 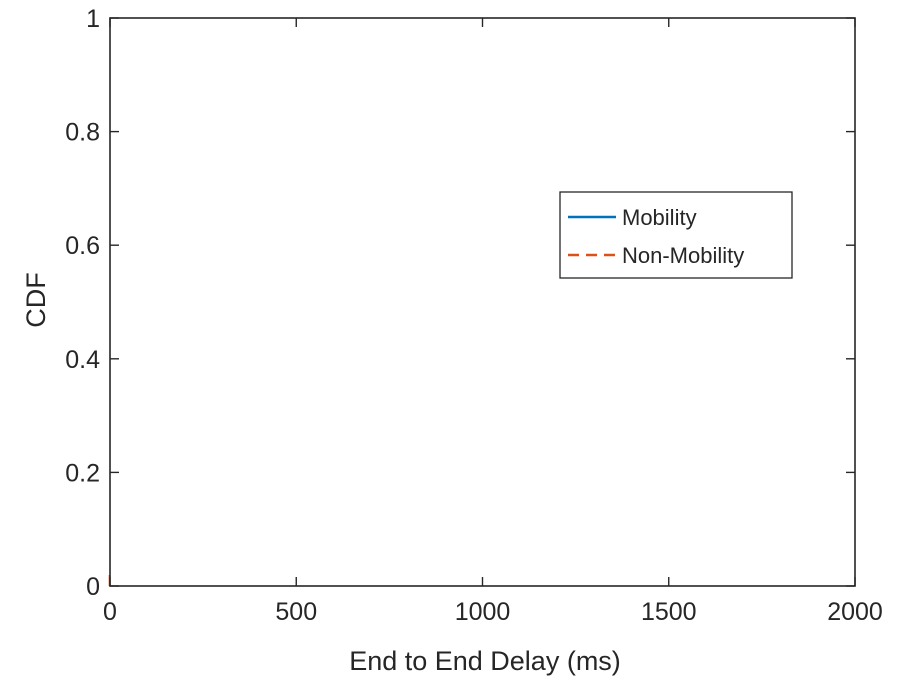 I want to click on x-tick-label: 1500, so click(x=669, y=612).